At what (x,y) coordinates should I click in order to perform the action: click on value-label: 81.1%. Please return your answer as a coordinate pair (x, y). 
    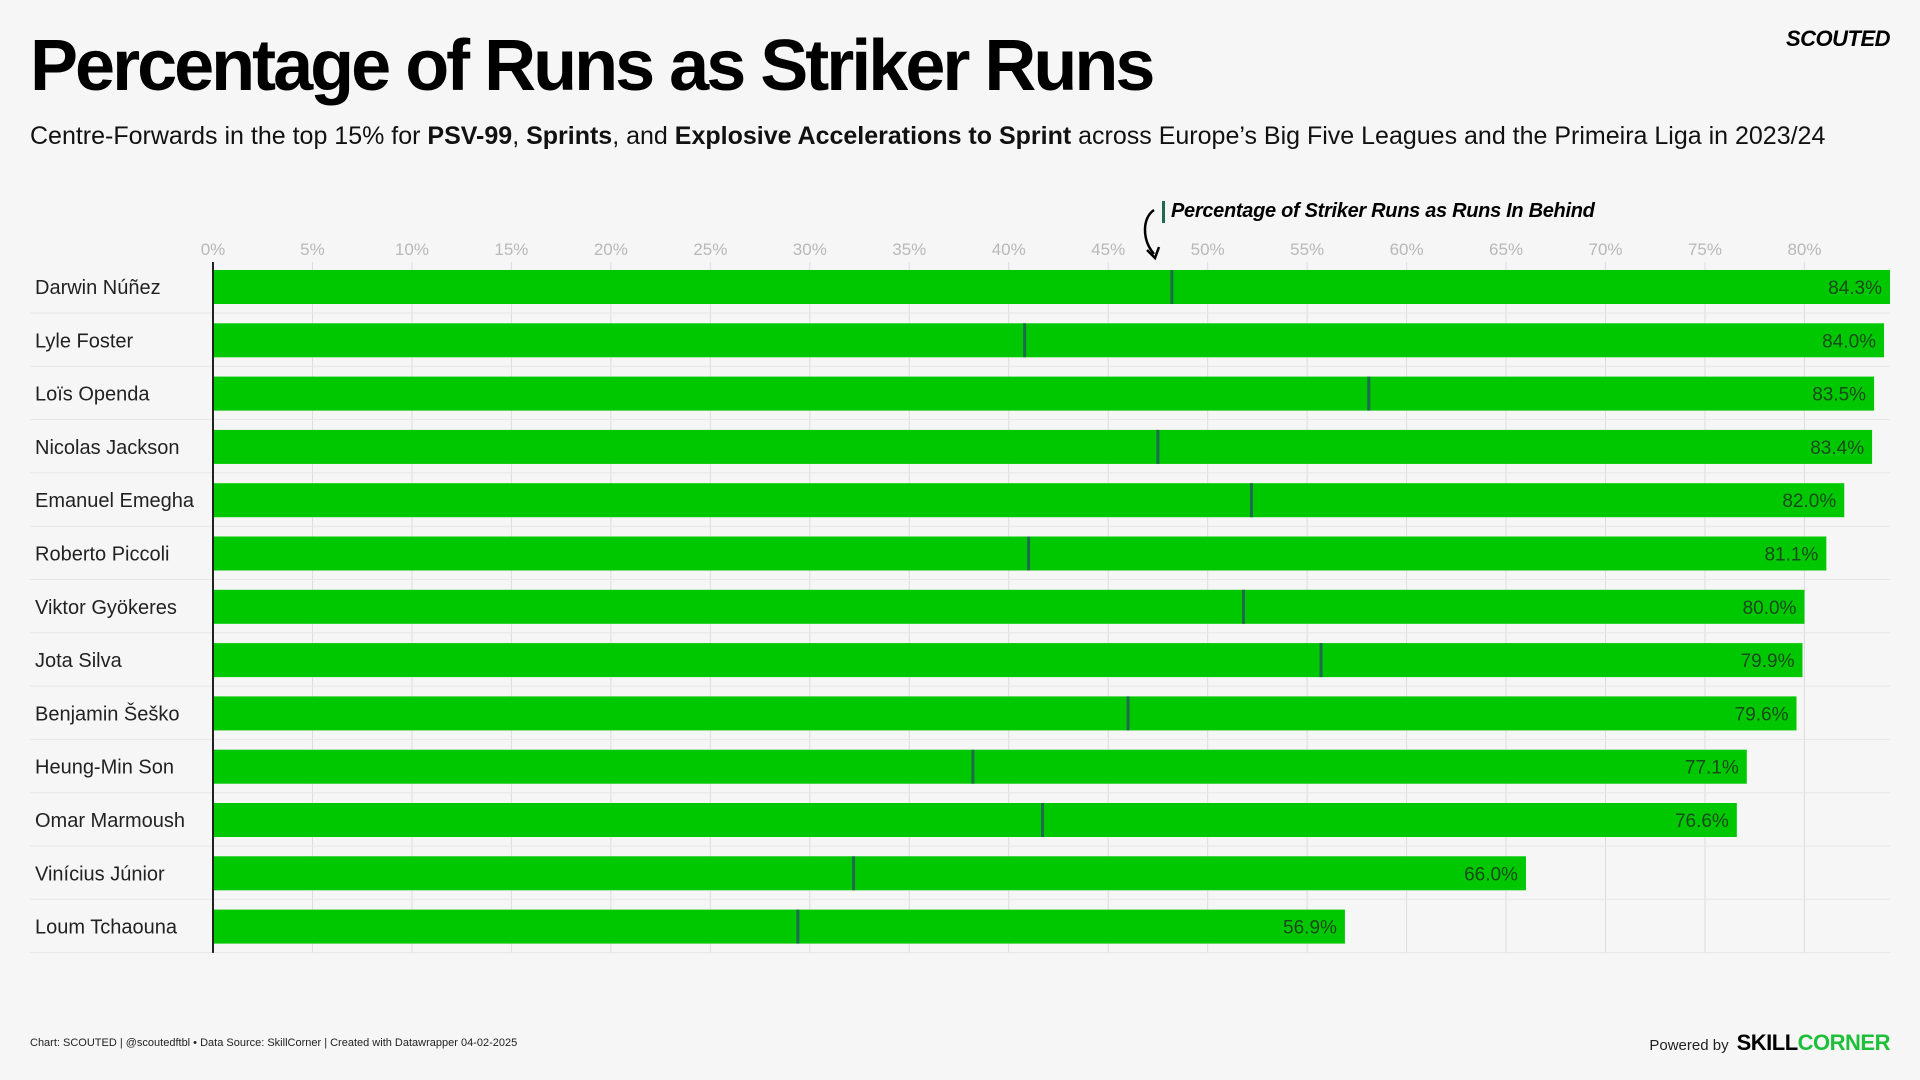
    Looking at the image, I should click on (1791, 555).